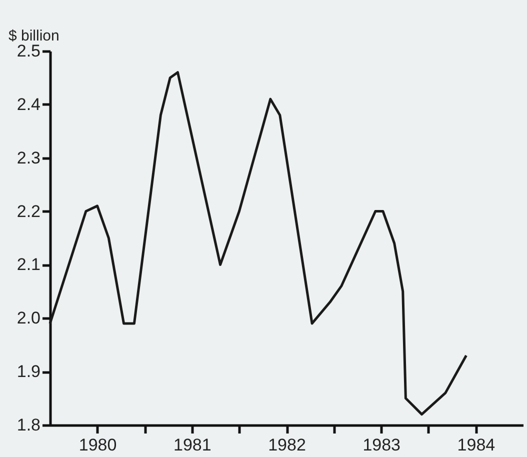  Describe the element at coordinates (28, 264) in the screenshot. I see `y-tick-label: 2.1` at that location.